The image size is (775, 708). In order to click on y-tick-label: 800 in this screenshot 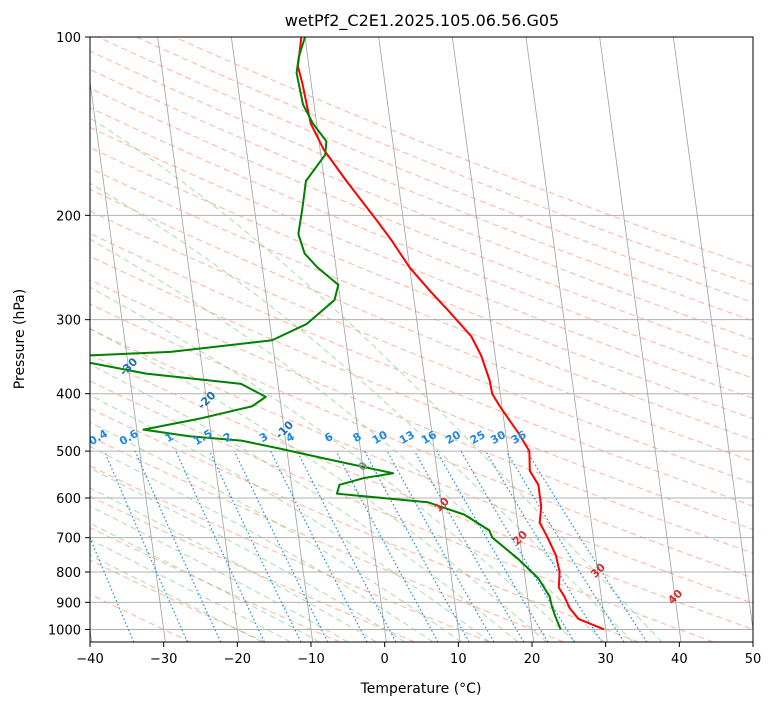, I will do `click(68, 573)`.